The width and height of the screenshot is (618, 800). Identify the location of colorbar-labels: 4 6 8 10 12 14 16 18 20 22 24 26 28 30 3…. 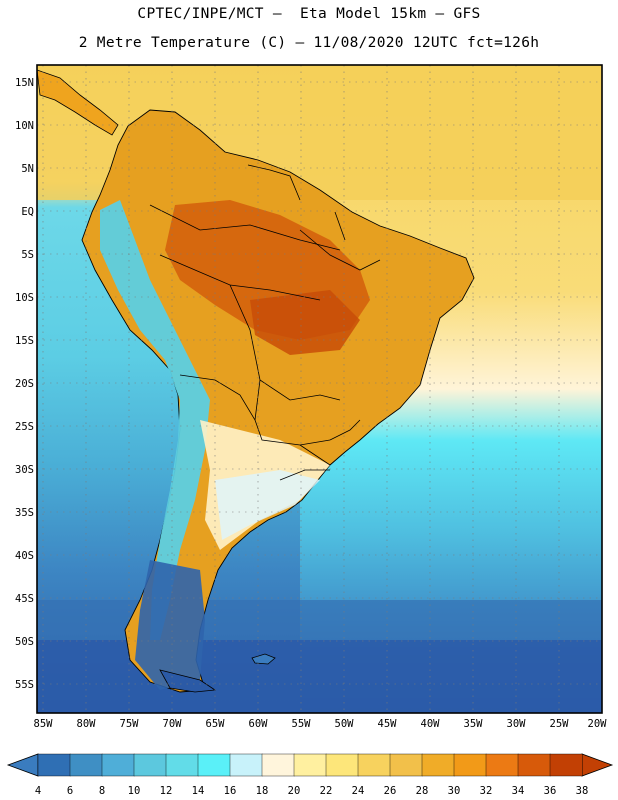
(311, 791).